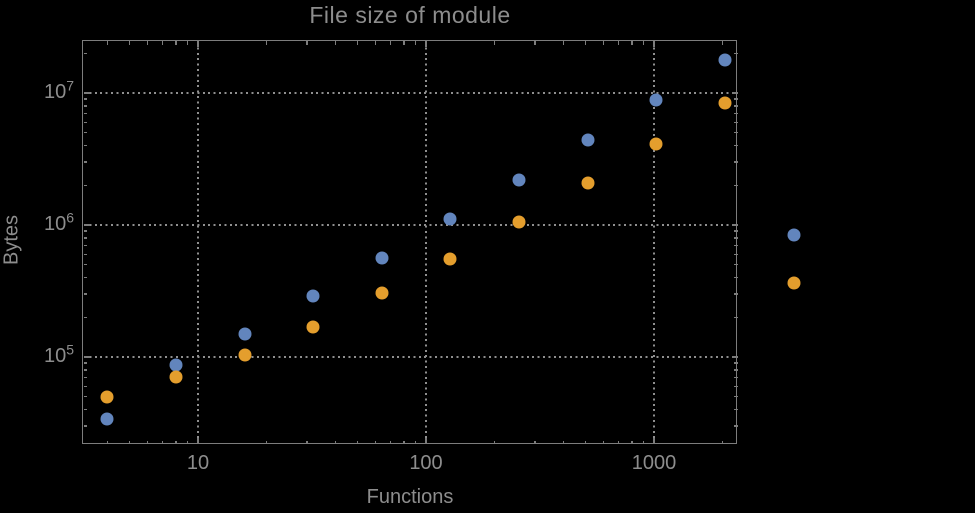 The height and width of the screenshot is (513, 975). Describe the element at coordinates (176, 377) in the screenshot. I see `data-point-series-2-orange-x8` at that location.